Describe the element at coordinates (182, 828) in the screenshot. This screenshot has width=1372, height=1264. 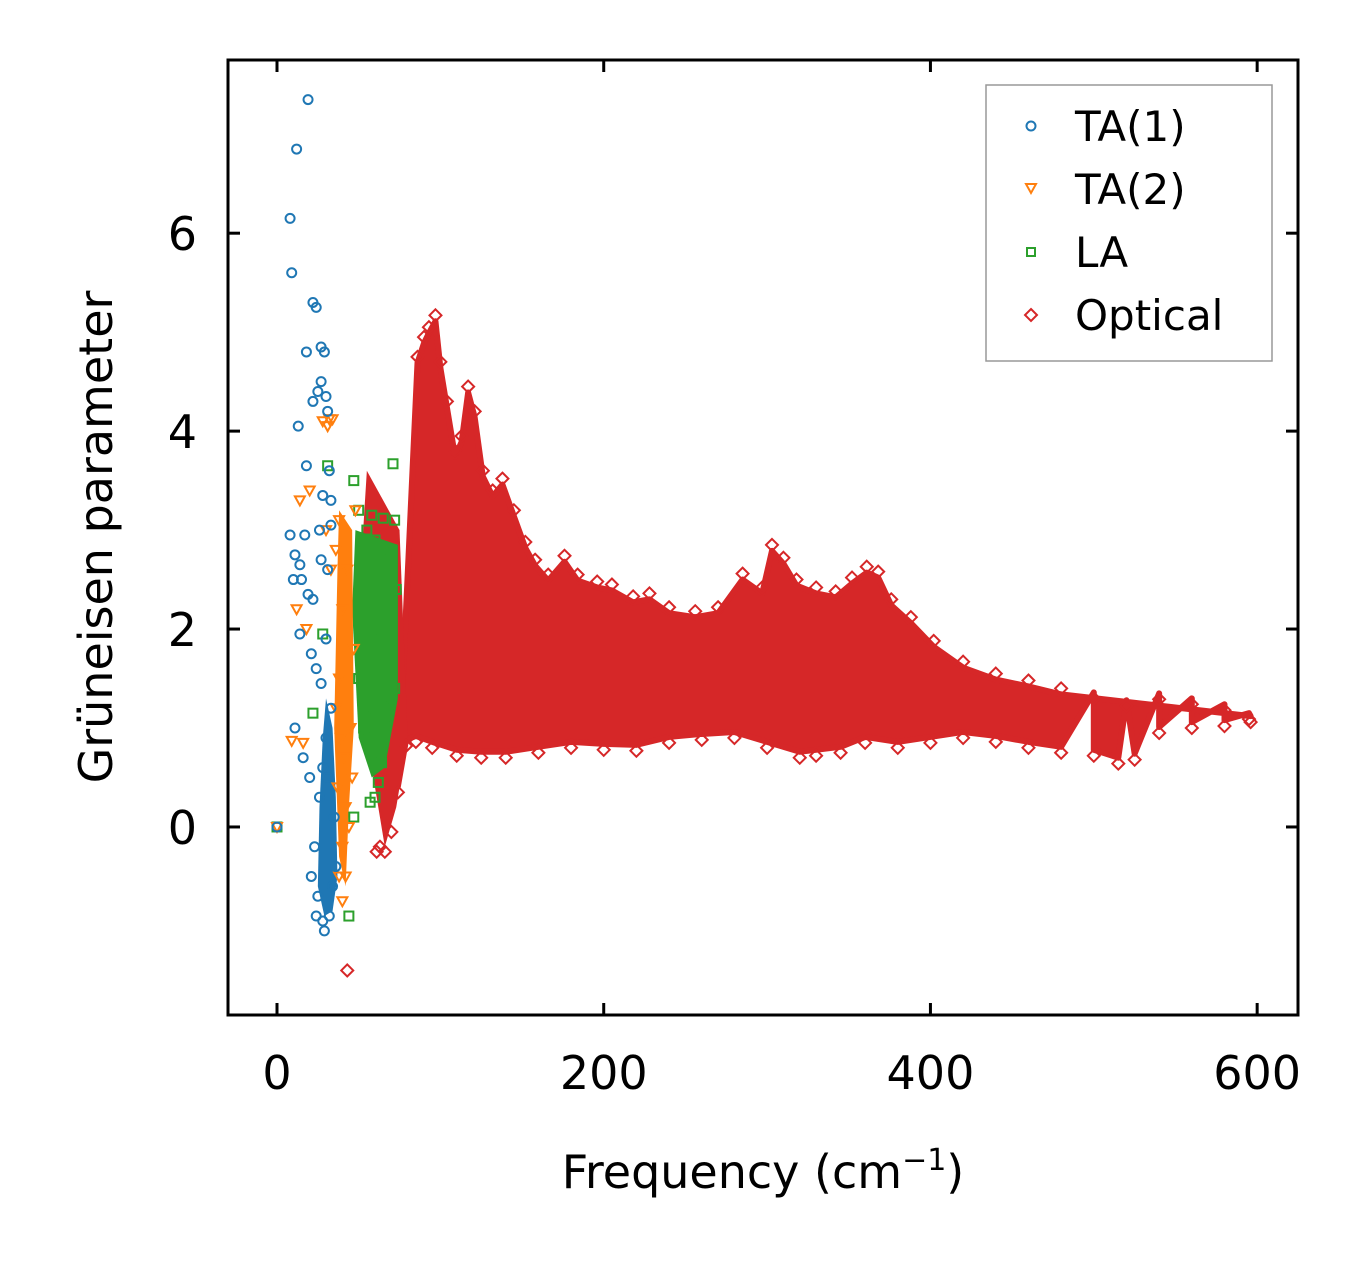
I see `y-tick-label: 0` at that location.